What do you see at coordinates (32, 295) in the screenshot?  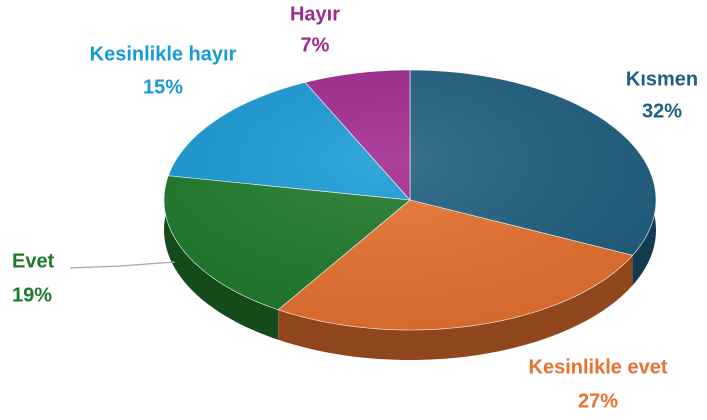 I see `slice-value-label: 19%` at bounding box center [32, 295].